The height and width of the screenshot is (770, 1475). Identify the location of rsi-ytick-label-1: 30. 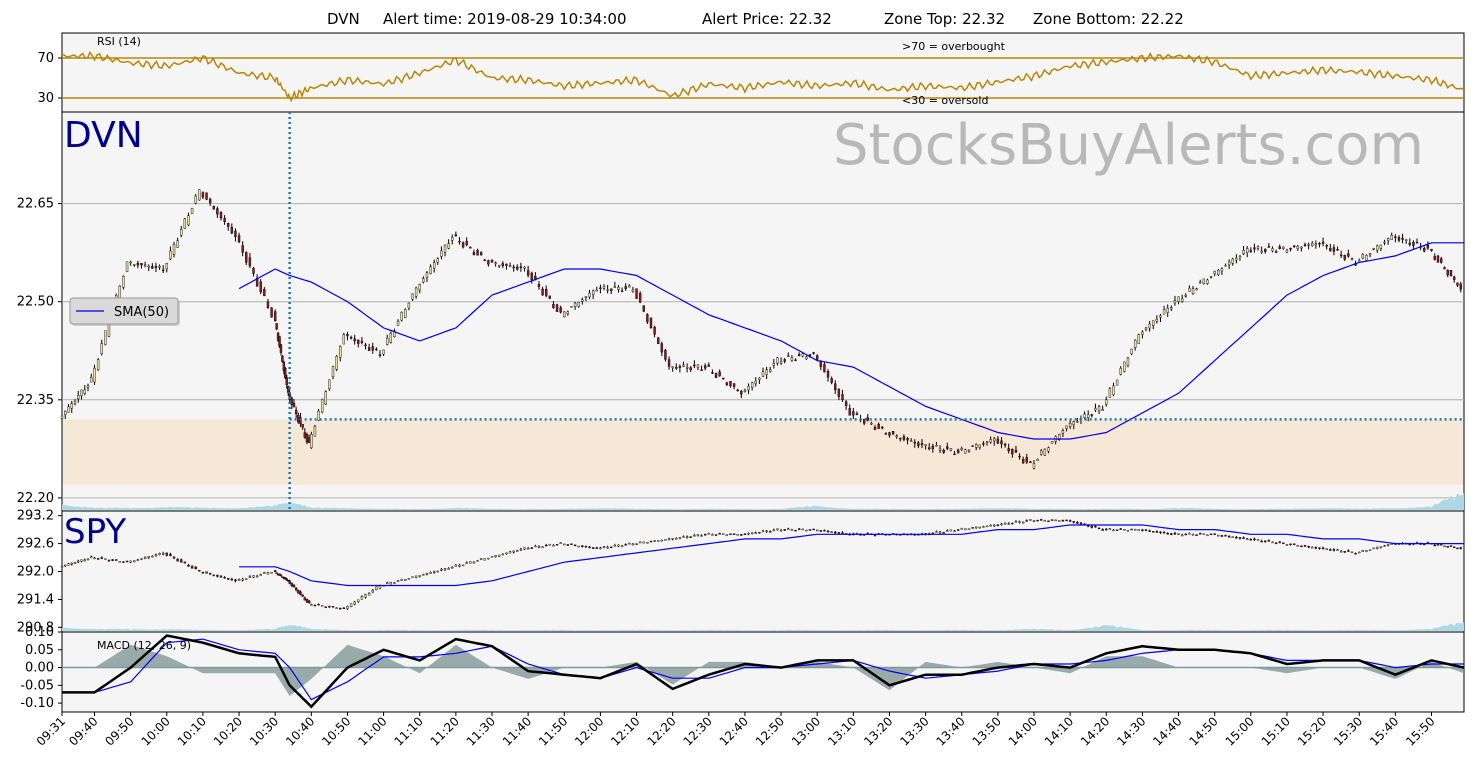
(45, 98).